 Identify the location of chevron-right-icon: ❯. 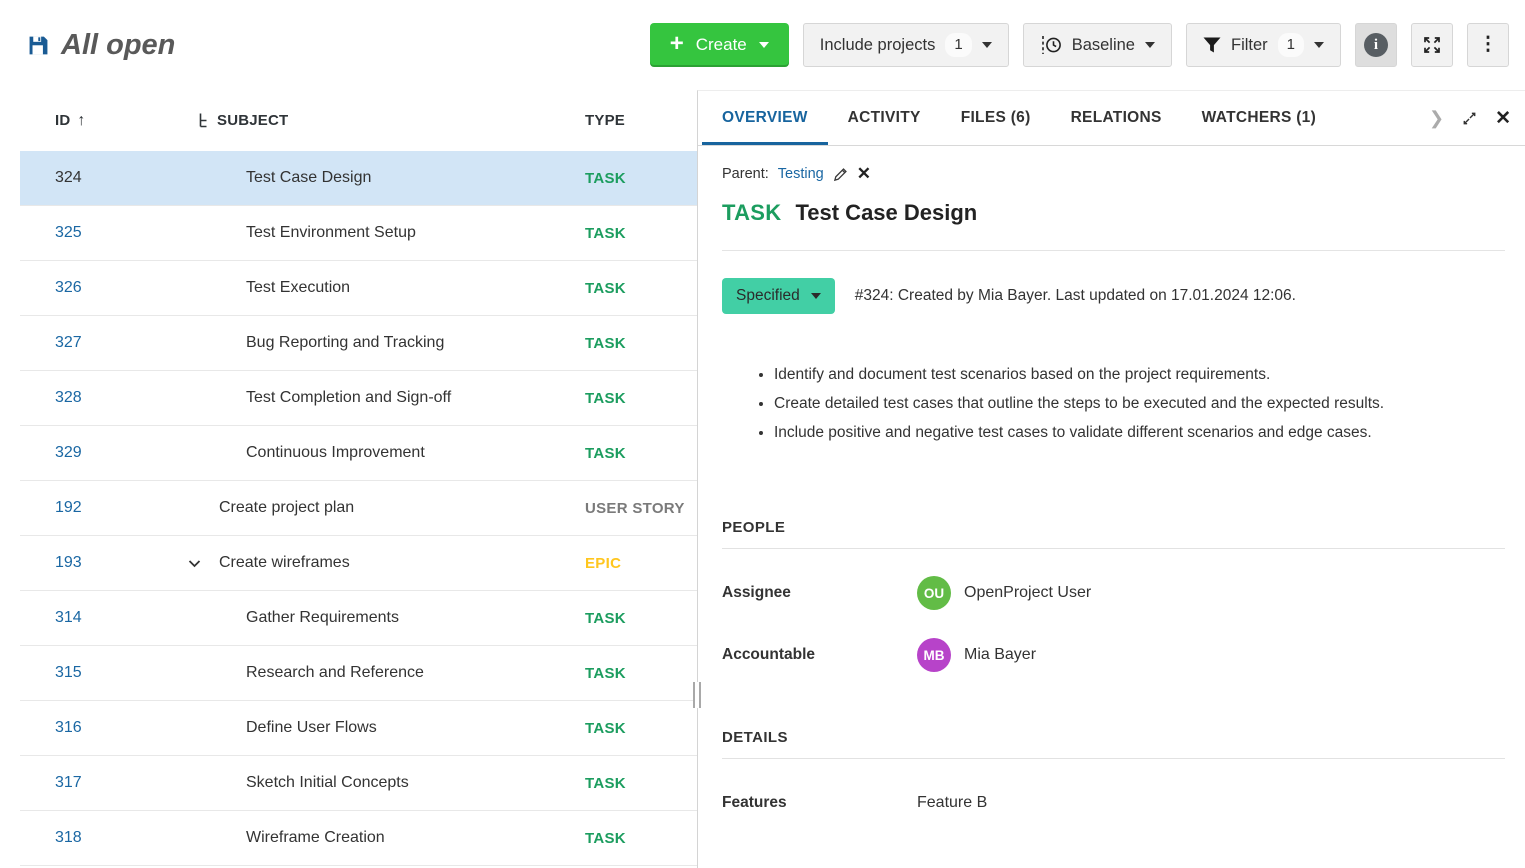
(1436, 117).